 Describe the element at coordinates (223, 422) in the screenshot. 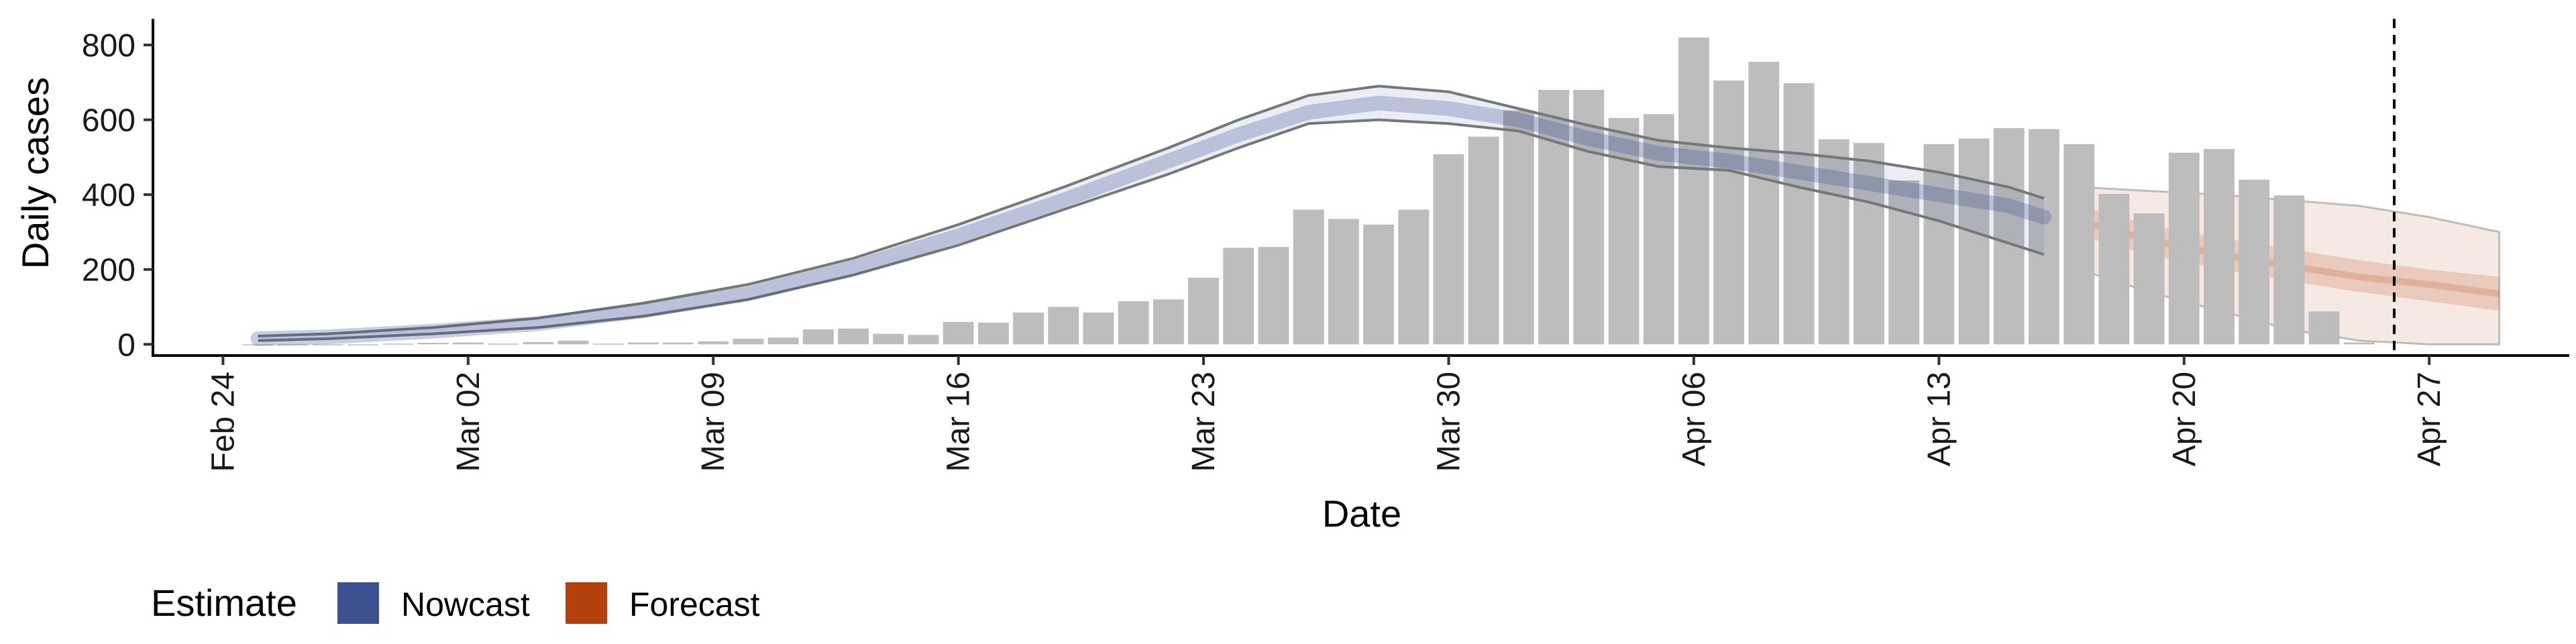

I see `x-tick-label: Feb 24` at that location.